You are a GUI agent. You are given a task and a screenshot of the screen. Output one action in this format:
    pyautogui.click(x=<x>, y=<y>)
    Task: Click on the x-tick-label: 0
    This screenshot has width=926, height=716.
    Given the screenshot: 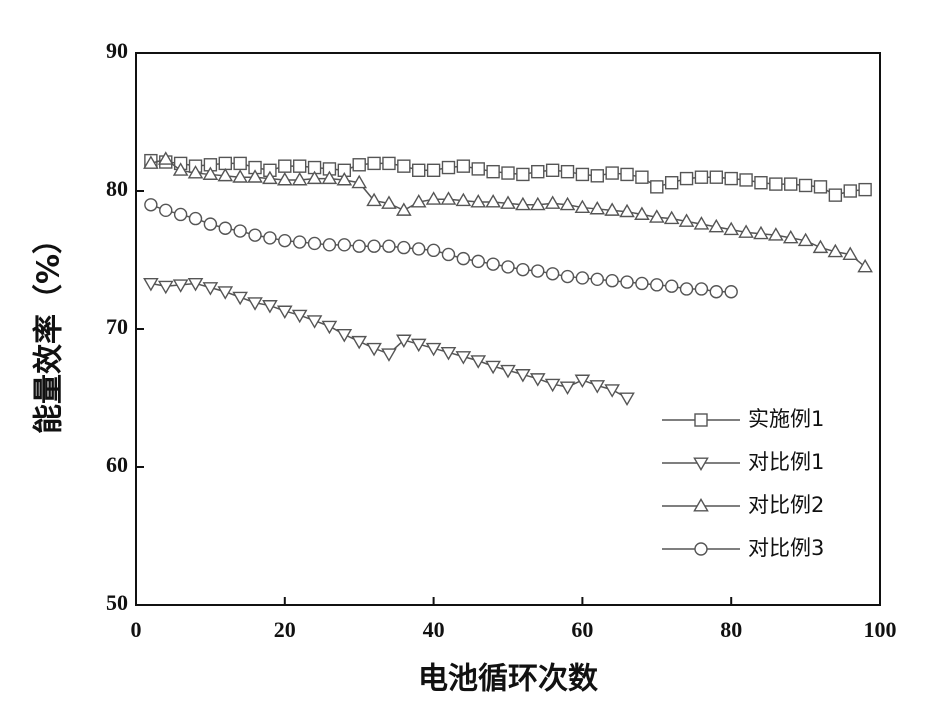 What is the action you would take?
    pyautogui.click(x=136, y=629)
    